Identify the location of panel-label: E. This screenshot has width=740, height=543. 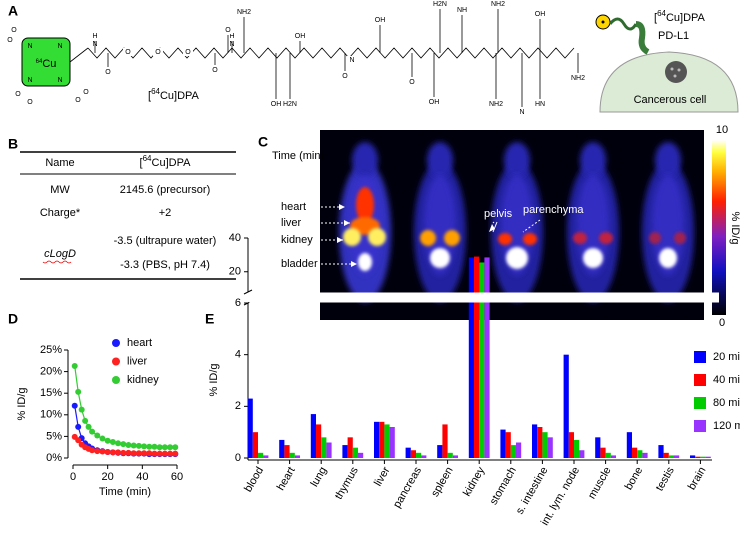
(209, 319).